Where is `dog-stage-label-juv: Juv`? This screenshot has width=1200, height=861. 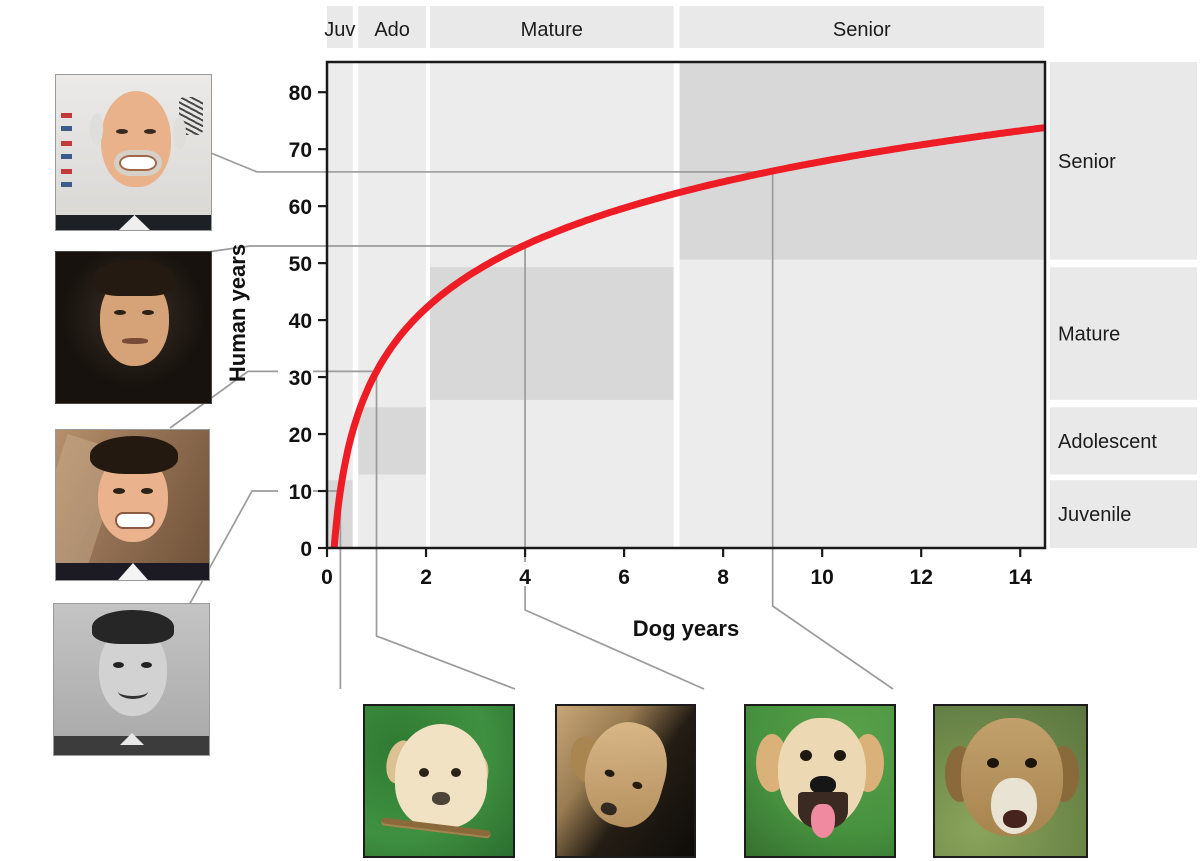 dog-stage-label-juv: Juv is located at coordinates (339, 30).